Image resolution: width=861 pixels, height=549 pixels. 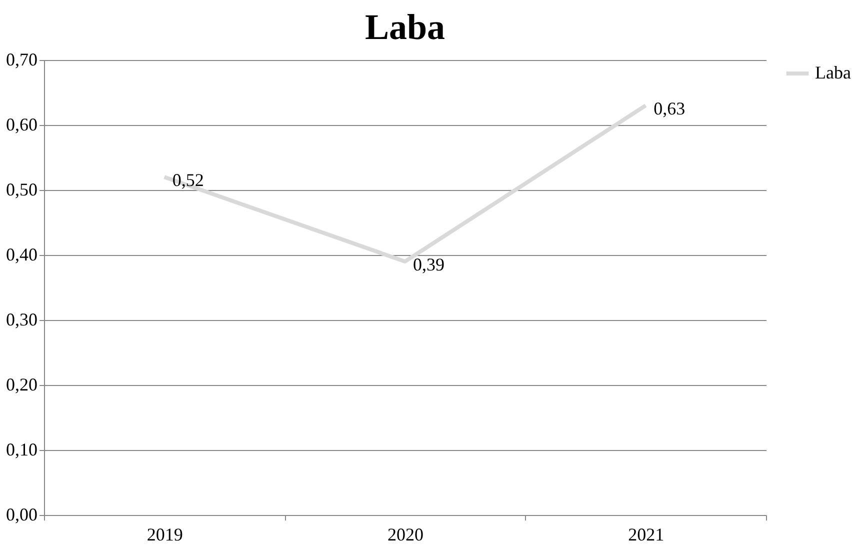 I want to click on legend-label: Laba, so click(x=833, y=72).